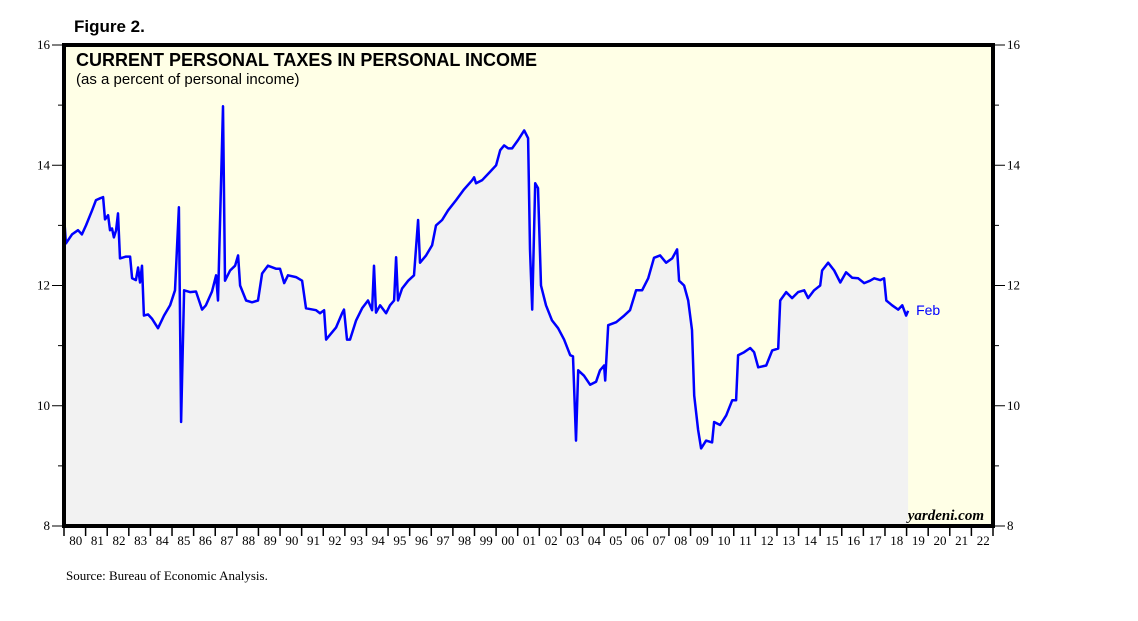  Describe the element at coordinates (1014, 44) in the screenshot. I see `y-tick-label-right: 16` at that location.